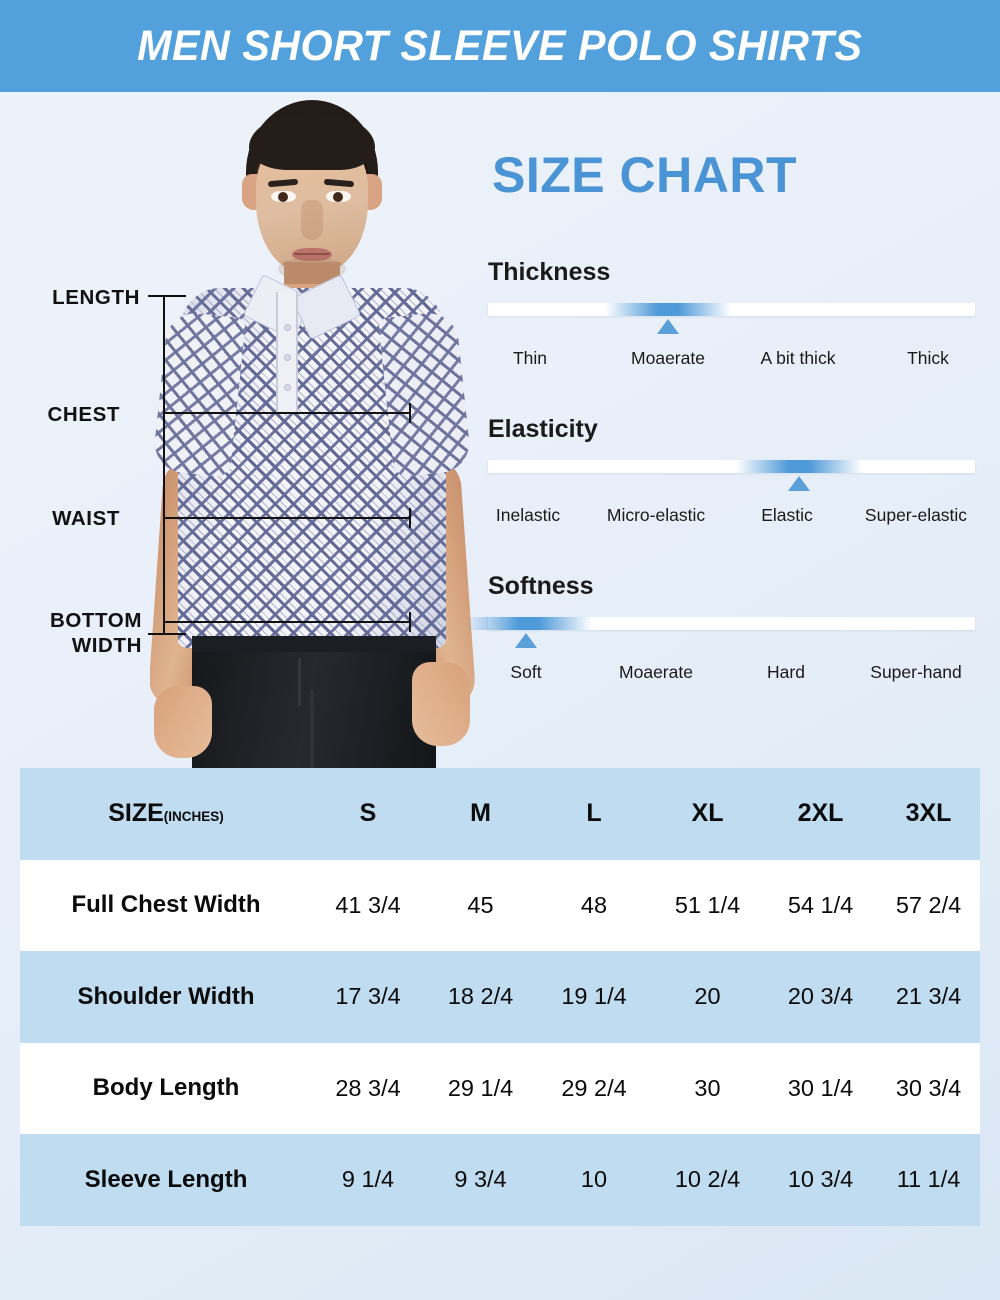 This screenshot has height=1300, width=1000. I want to click on trousers-seam, so click(312, 731).